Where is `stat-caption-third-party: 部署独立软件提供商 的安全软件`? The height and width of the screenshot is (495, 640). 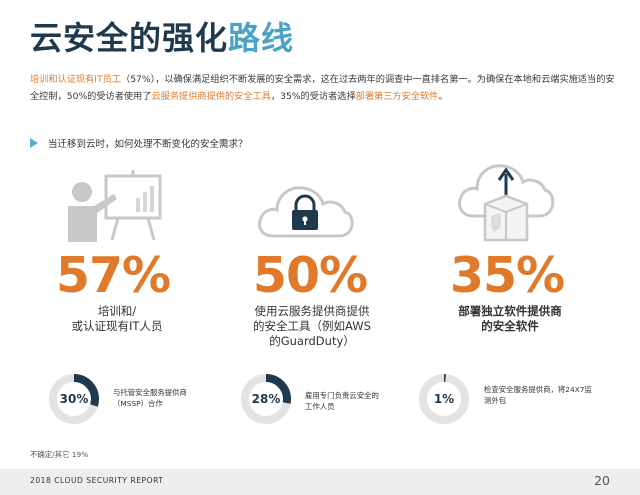 stat-caption-third-party: 部署独立软件提供商 的安全软件 is located at coordinates (510, 319).